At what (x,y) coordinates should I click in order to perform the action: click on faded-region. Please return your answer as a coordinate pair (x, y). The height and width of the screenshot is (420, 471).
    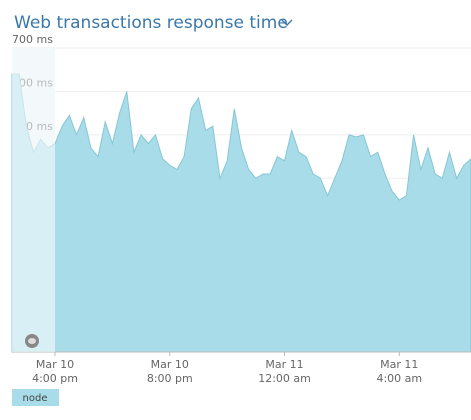
    Looking at the image, I should click on (33, 200).